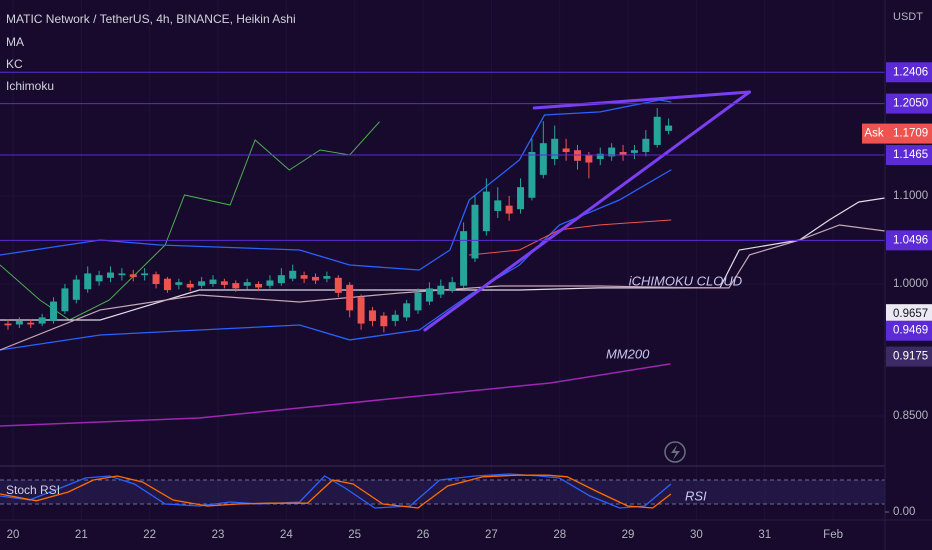  What do you see at coordinates (628, 535) in the screenshot?
I see `x-tick-label: 29` at bounding box center [628, 535].